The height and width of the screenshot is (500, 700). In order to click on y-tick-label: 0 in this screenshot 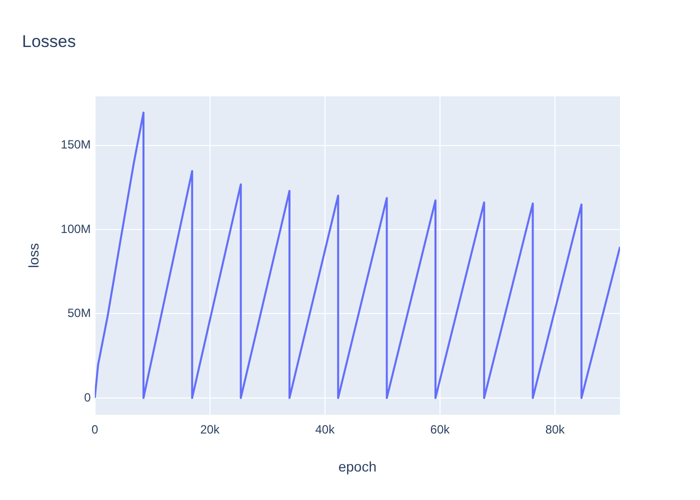, I will do `click(88, 397)`.